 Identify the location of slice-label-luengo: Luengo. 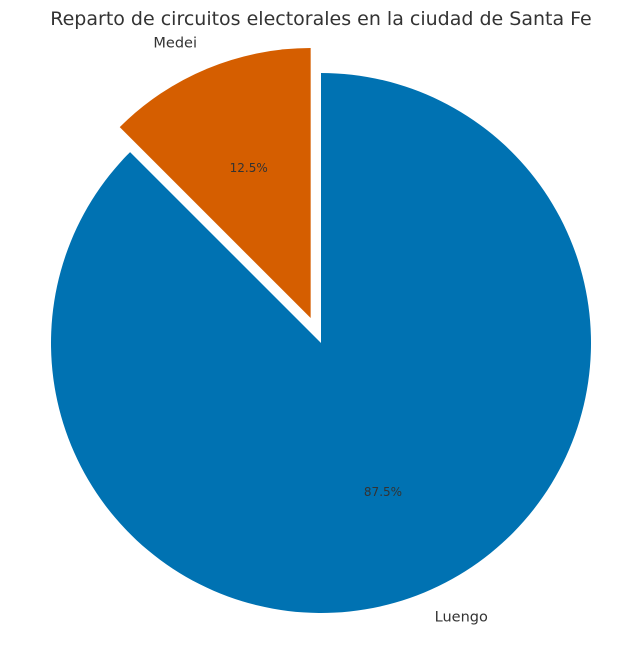
(461, 617).